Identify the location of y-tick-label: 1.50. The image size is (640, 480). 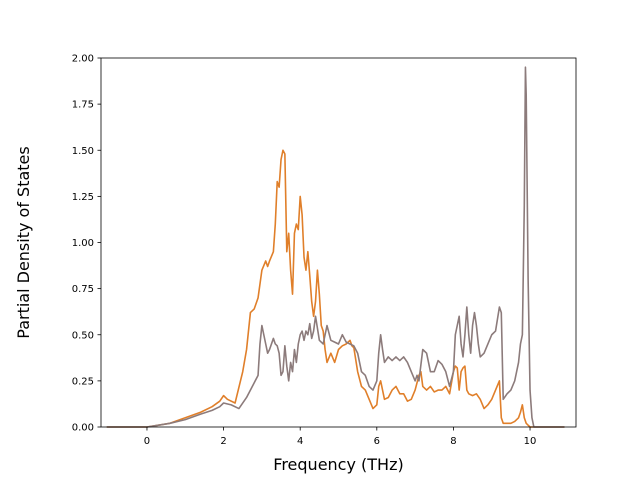
(83, 151).